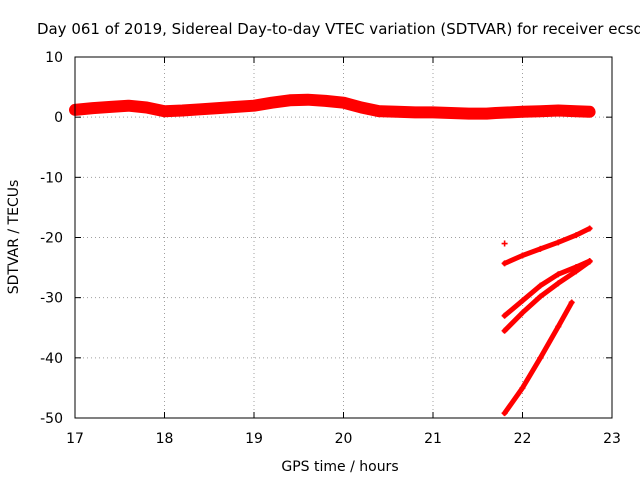 The height and width of the screenshot is (480, 640). Describe the element at coordinates (523, 439) in the screenshot. I see `x-tick-label: 22` at that location.